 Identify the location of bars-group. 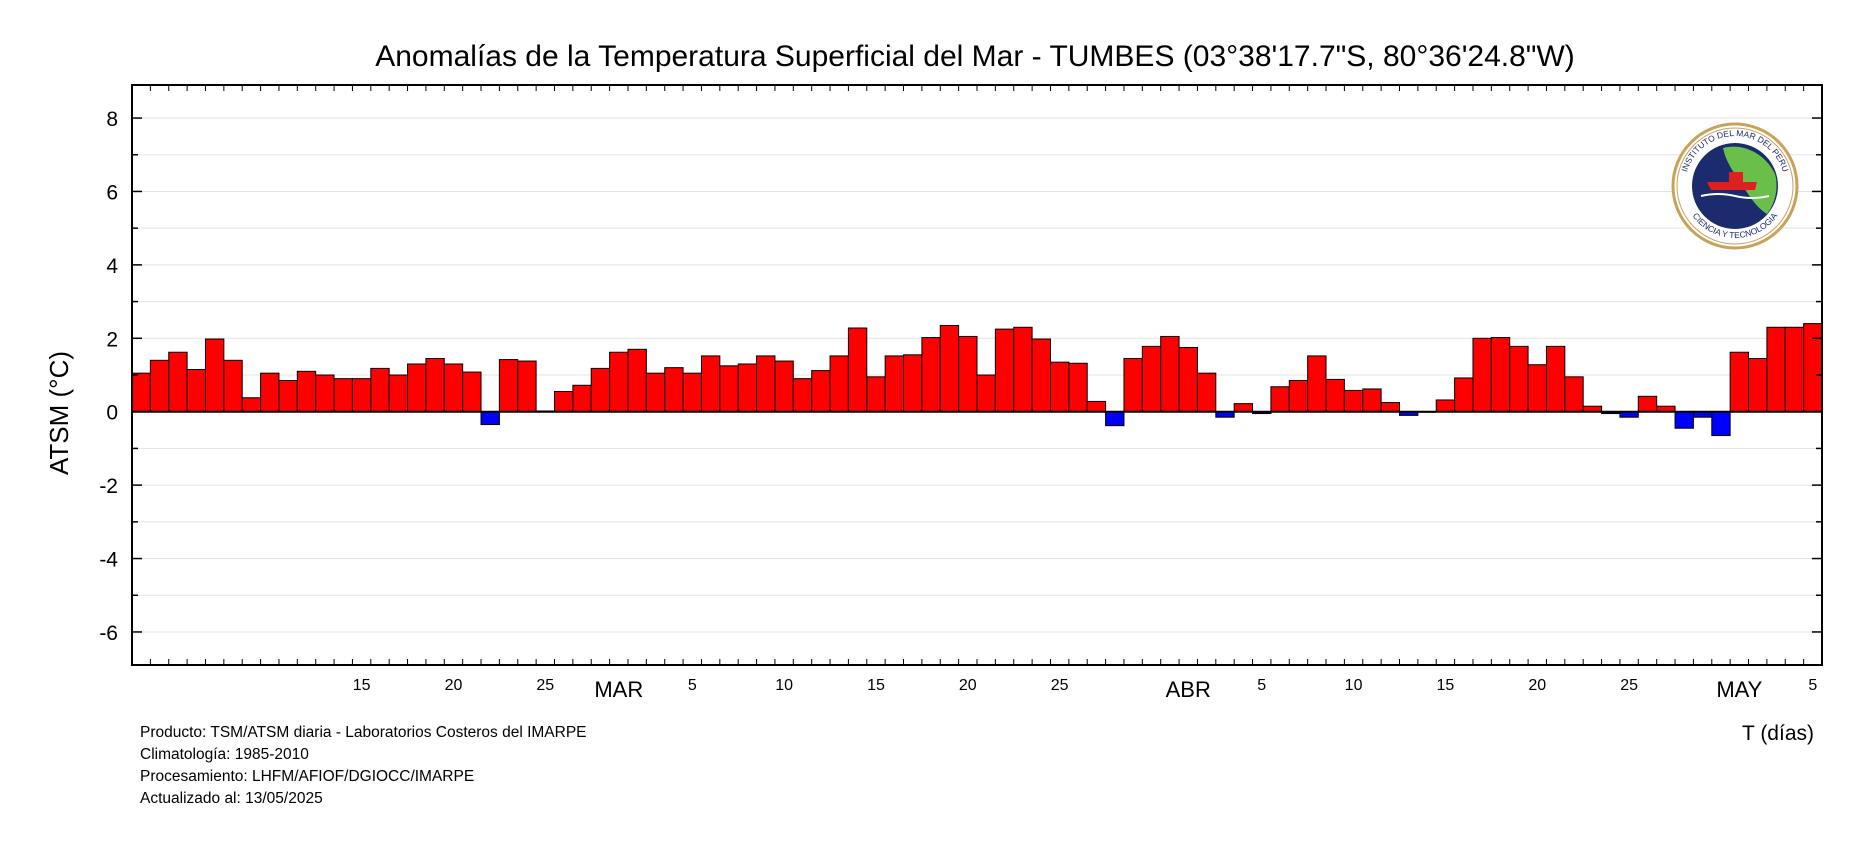
(977, 380).